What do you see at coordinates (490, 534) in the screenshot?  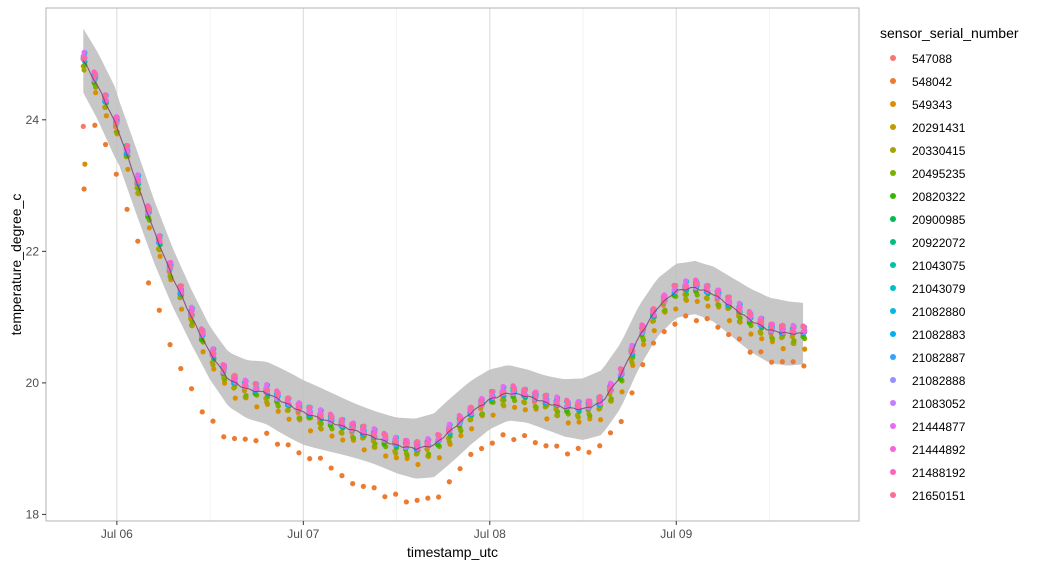 I see `x-tick-label: Jul 08` at bounding box center [490, 534].